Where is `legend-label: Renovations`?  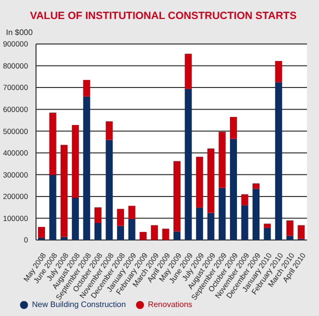 legend-label: Renovations is located at coordinates (170, 304).